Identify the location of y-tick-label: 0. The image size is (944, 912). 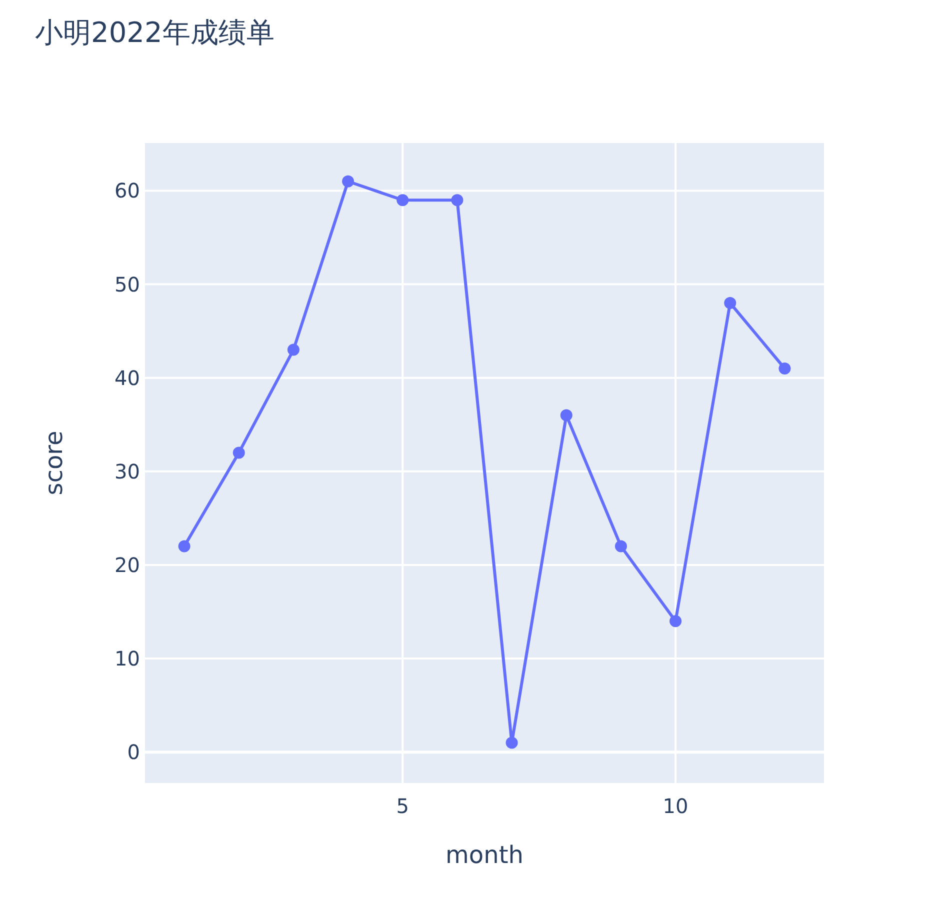
(133, 752).